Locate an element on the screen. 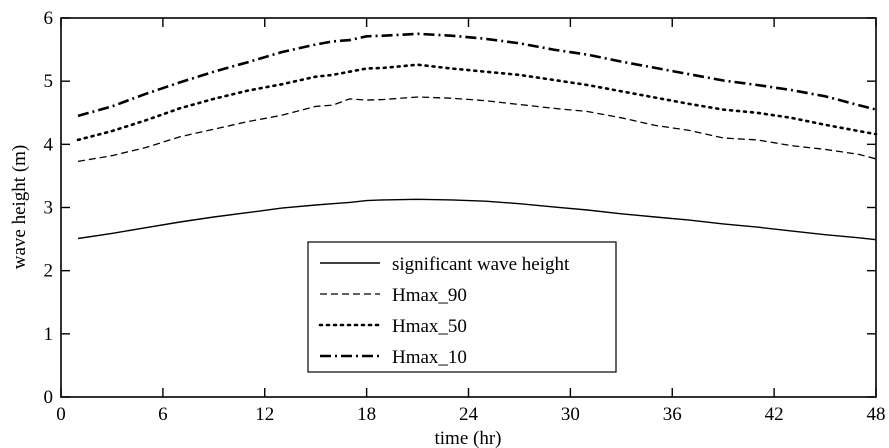 Image resolution: width=889 pixels, height=448 pixels. y-tick-label: 3 is located at coordinates (49, 208).